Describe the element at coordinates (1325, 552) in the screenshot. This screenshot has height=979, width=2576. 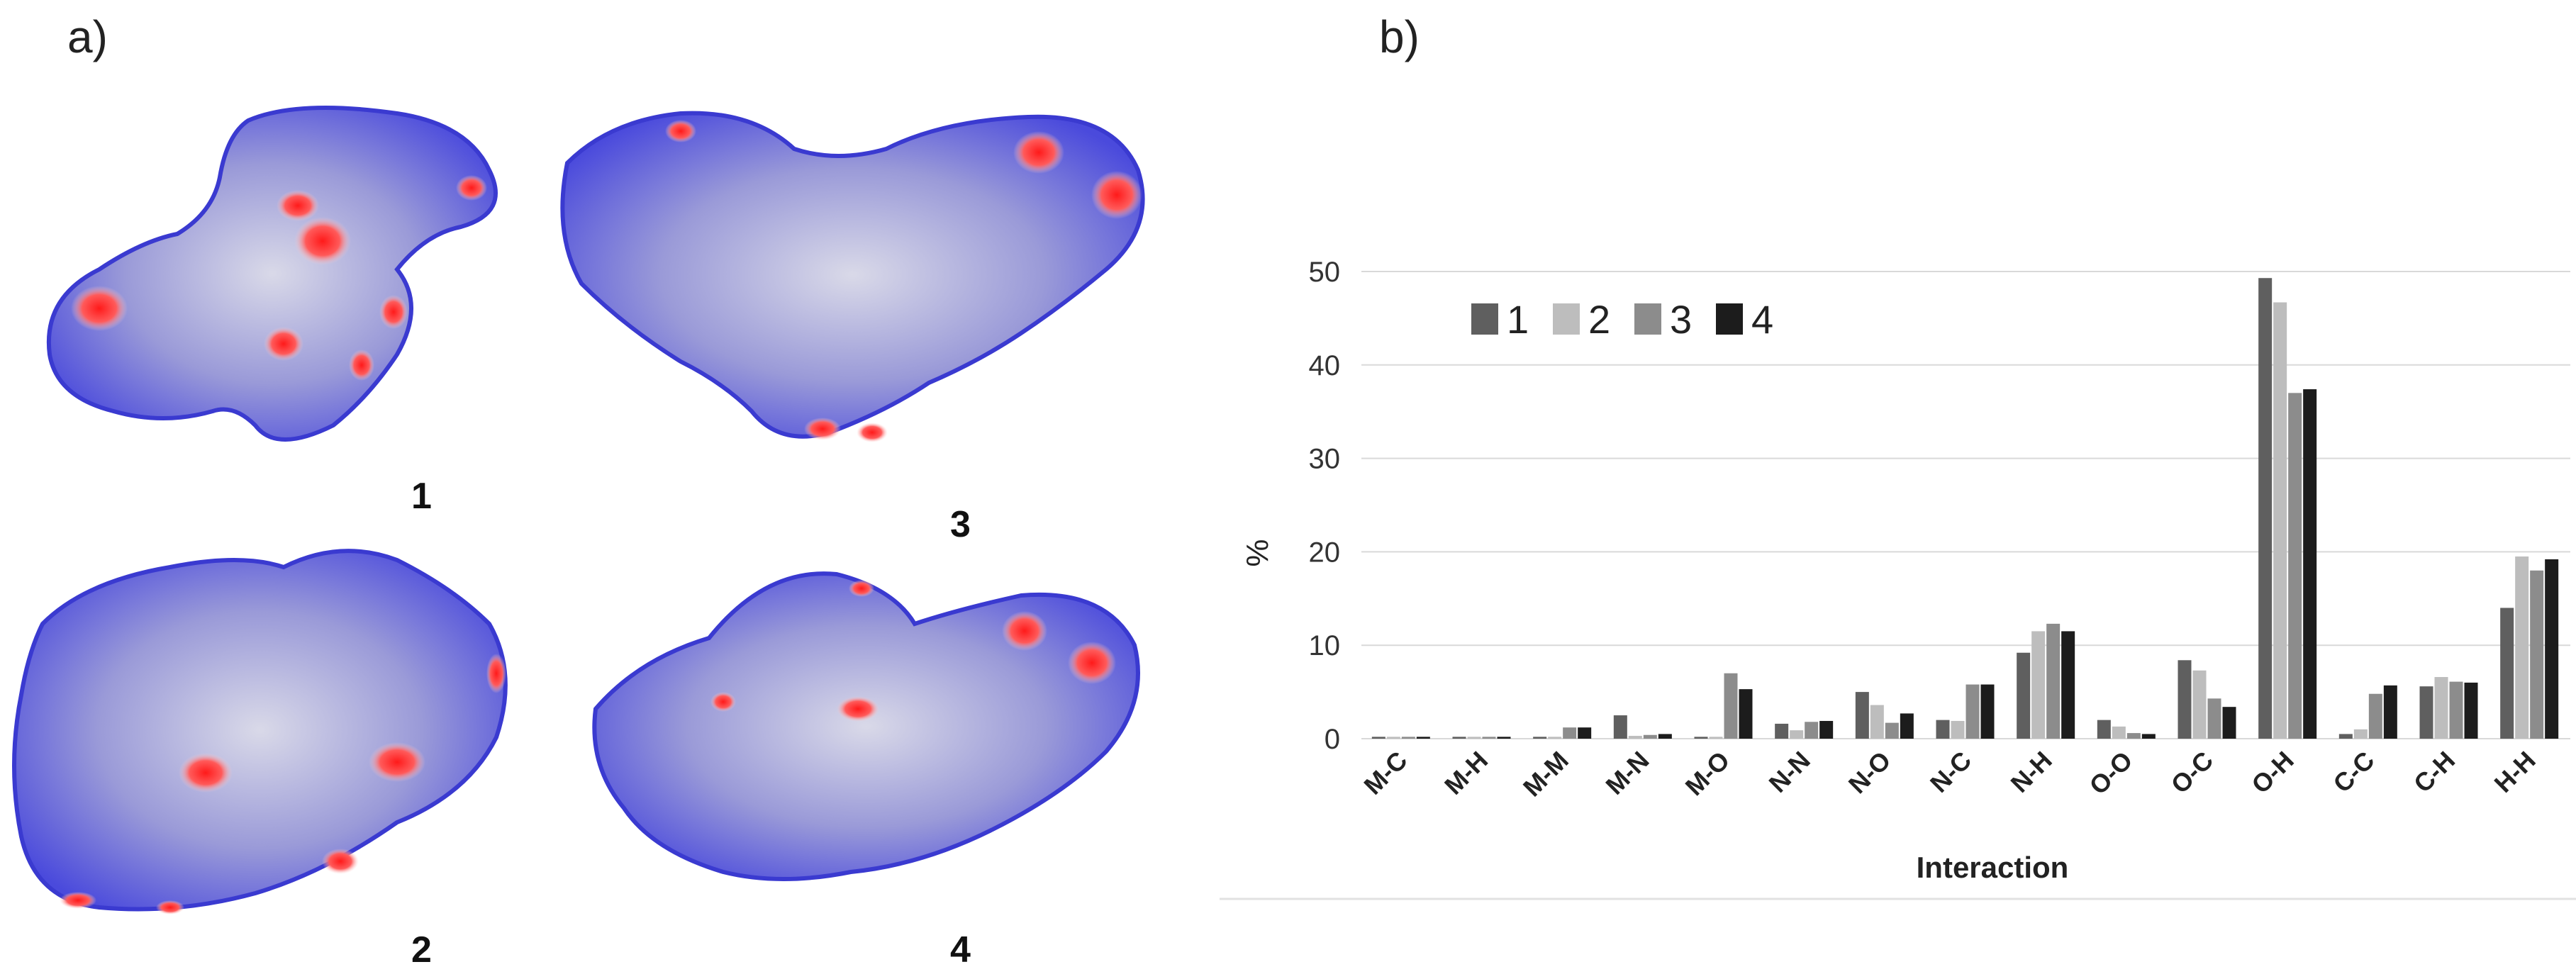
I see `y-tick-label: 20` at that location.